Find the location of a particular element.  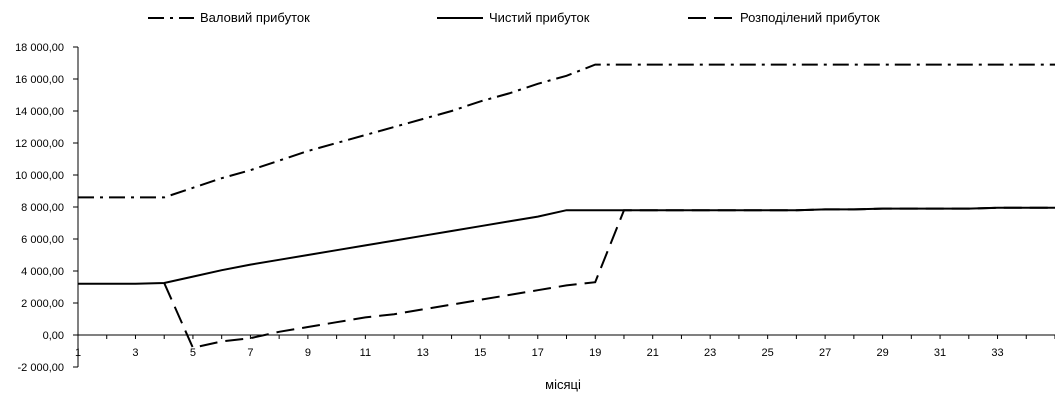

legend-label-3: Розподілений прибуток is located at coordinates (810, 17).